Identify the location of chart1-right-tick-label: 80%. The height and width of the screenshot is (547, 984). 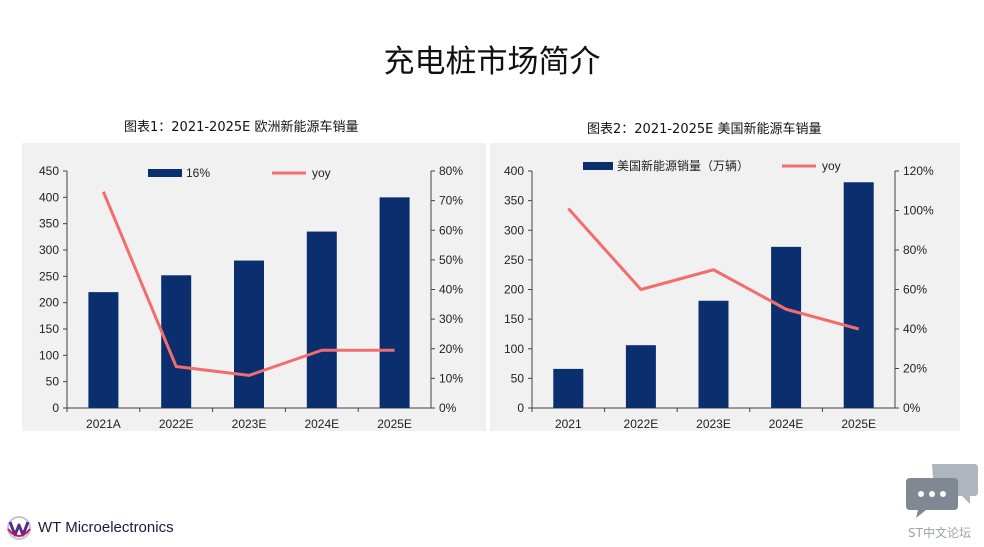
(451, 171).